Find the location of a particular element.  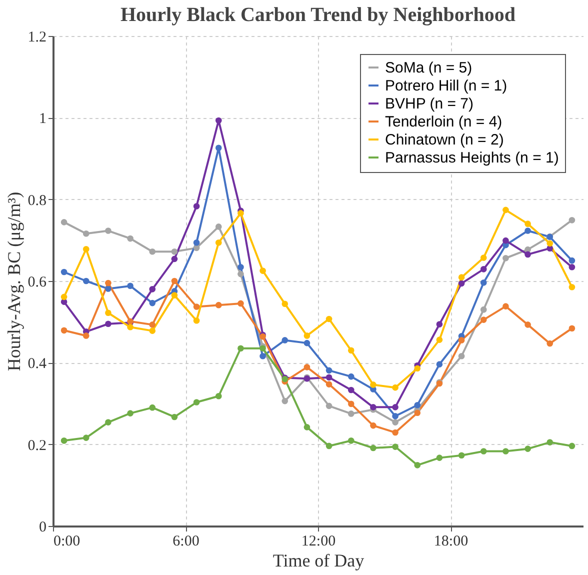

legend-label: SoMa (n = 5) is located at coordinates (428, 68).